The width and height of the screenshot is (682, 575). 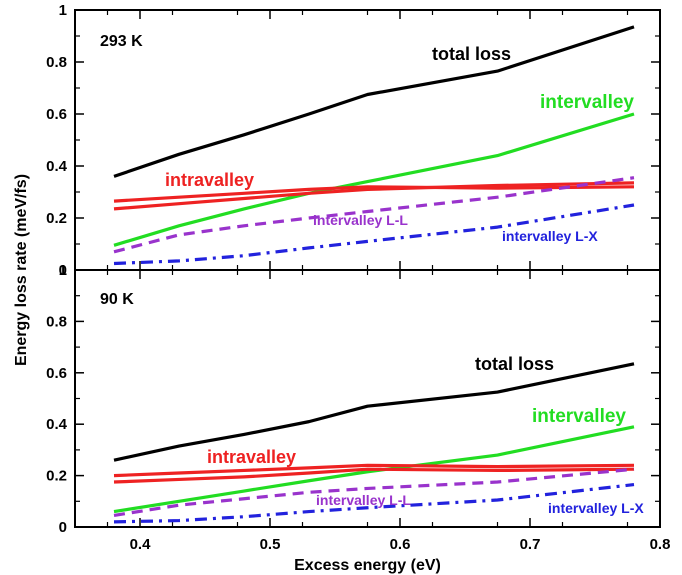 What do you see at coordinates (56, 114) in the screenshot?
I see `panel-1-y-tick-label: 0.6` at bounding box center [56, 114].